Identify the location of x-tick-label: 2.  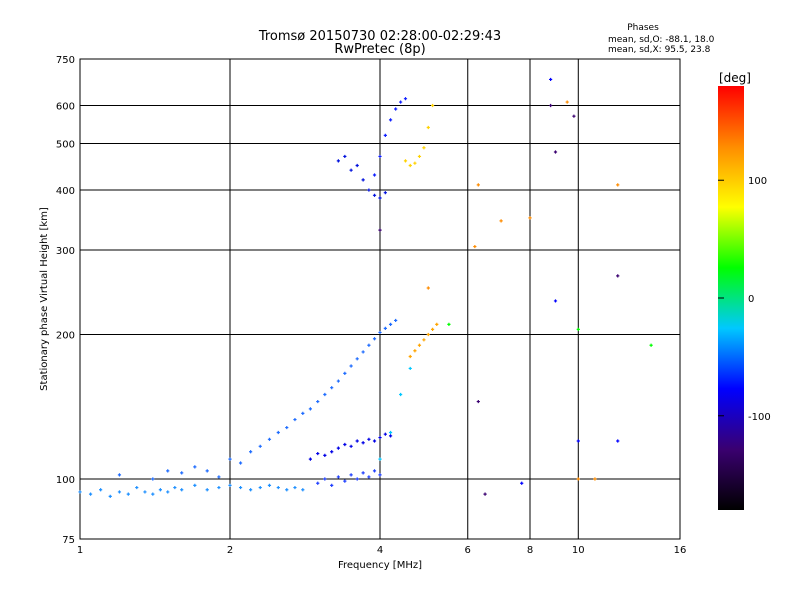
(230, 550).